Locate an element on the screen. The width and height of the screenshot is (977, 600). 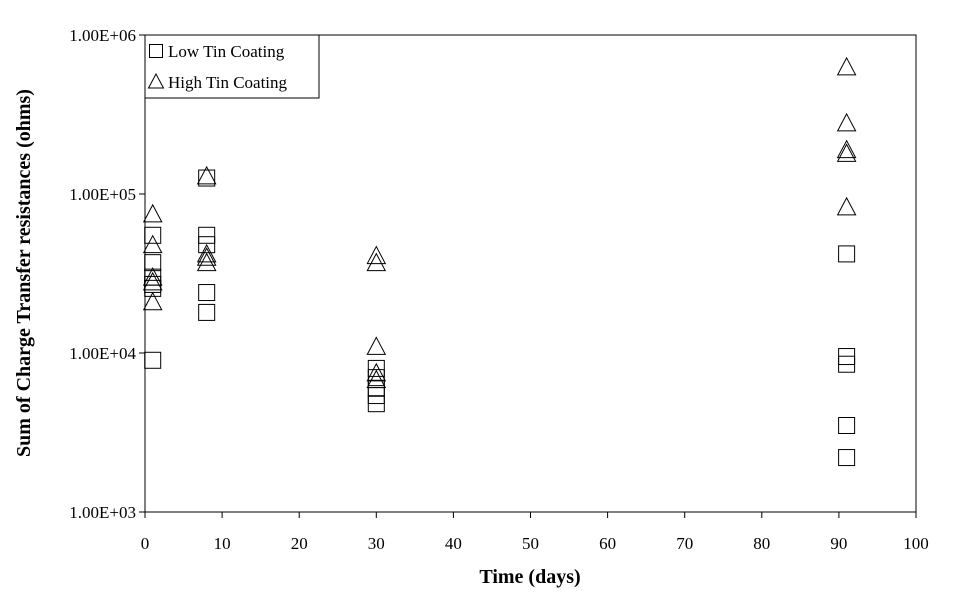
x-tick-label: 100 is located at coordinates (916, 543).